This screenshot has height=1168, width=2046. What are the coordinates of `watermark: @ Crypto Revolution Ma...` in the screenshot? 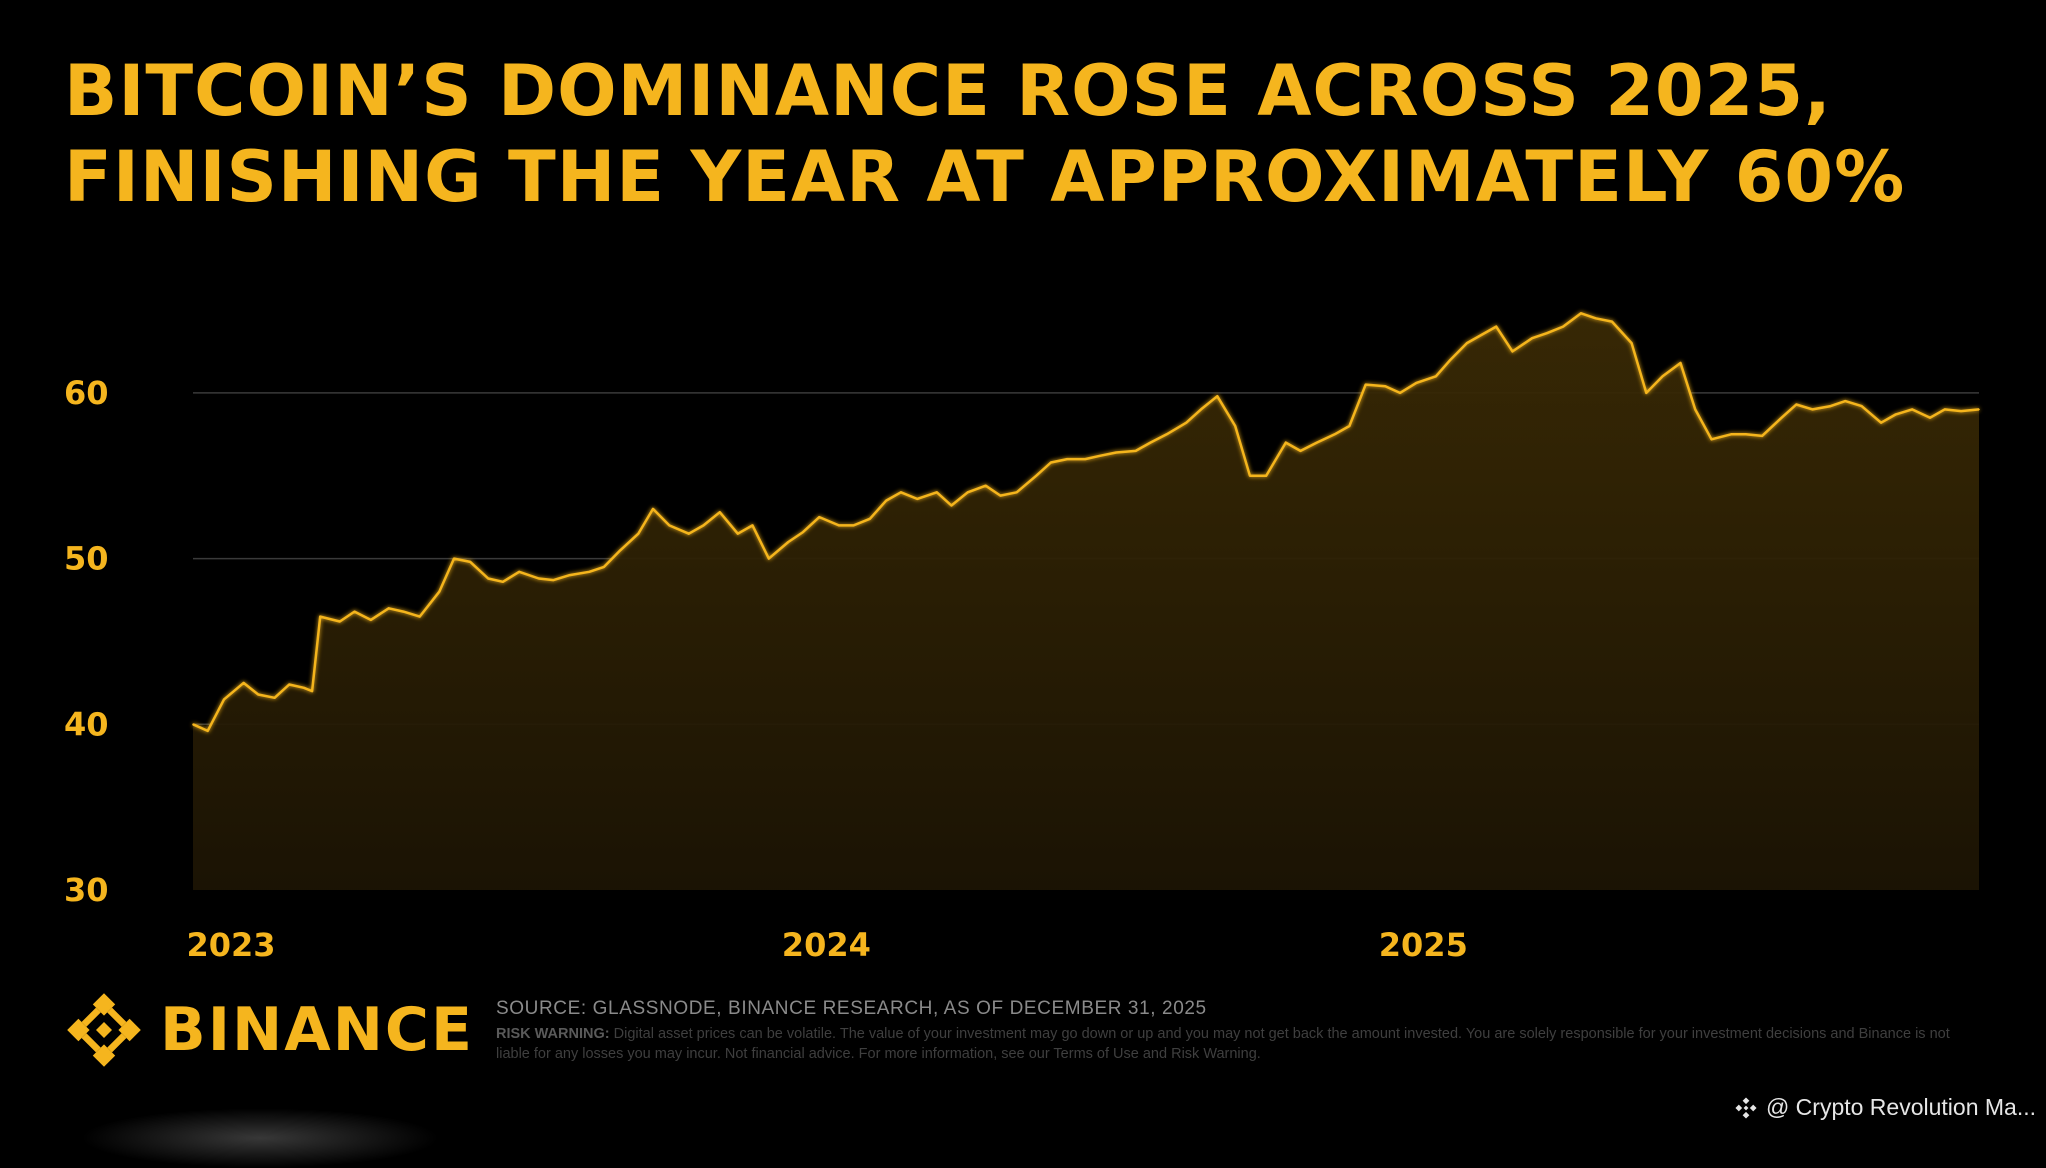 It's located at (1885, 1107).